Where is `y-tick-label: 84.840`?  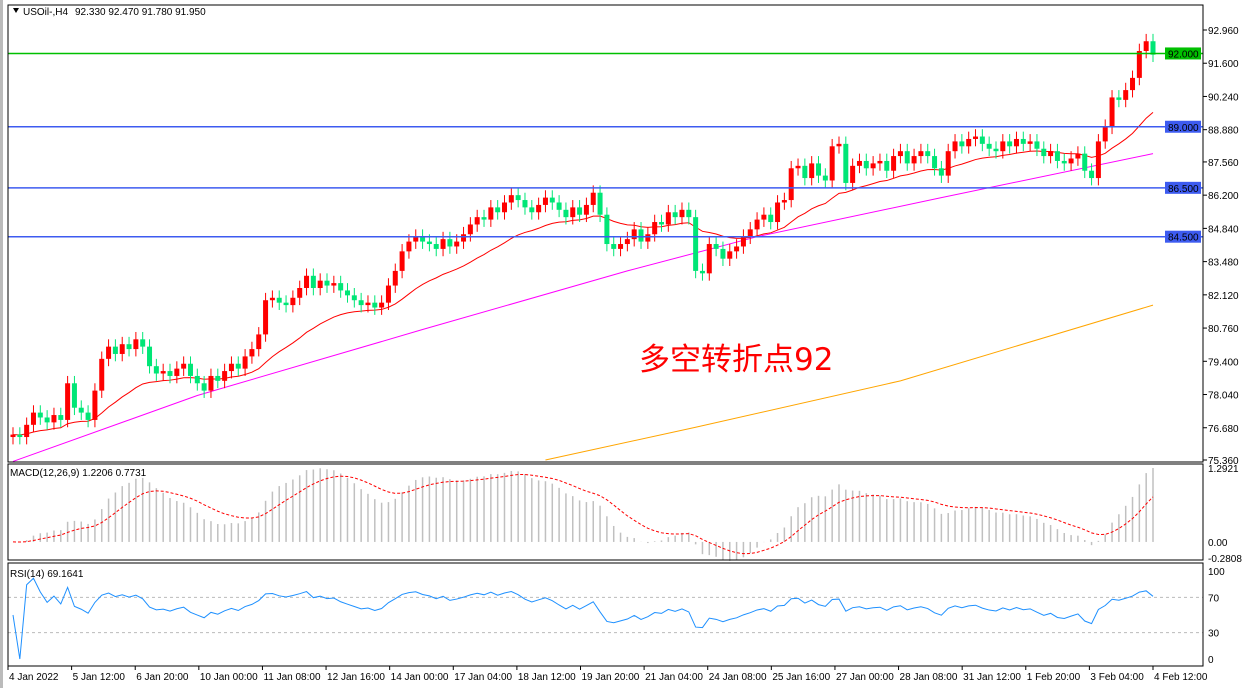
y-tick-label: 84.840 is located at coordinates (1223, 229).